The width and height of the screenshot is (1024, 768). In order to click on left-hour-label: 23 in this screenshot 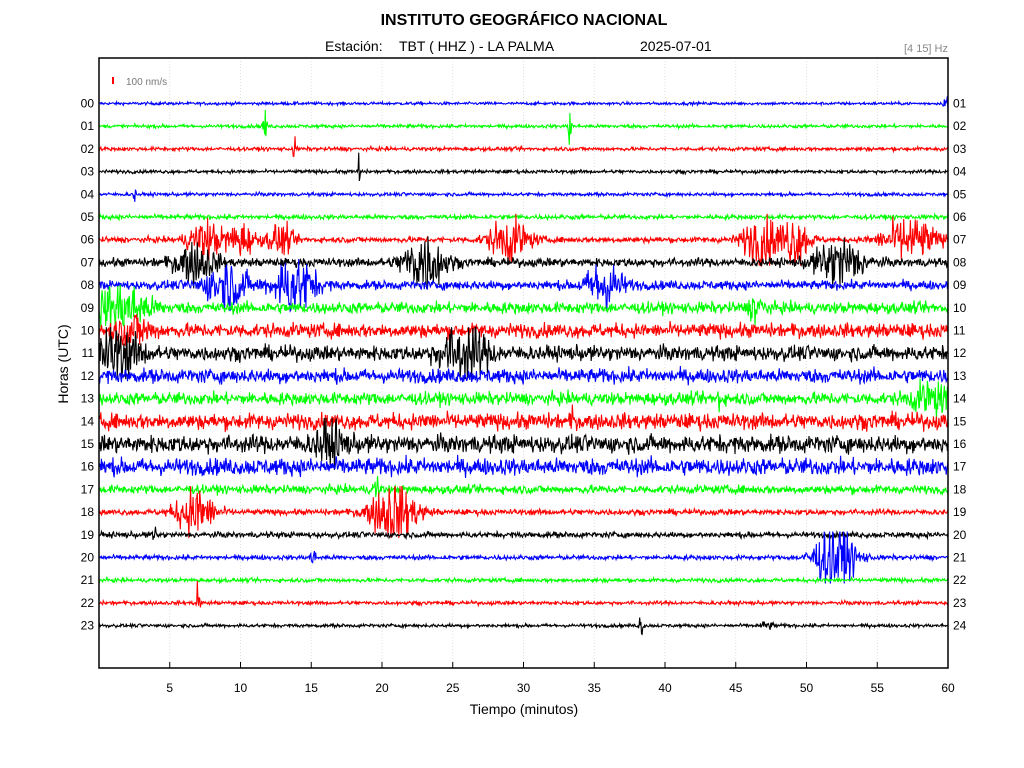, I will do `click(88, 626)`.